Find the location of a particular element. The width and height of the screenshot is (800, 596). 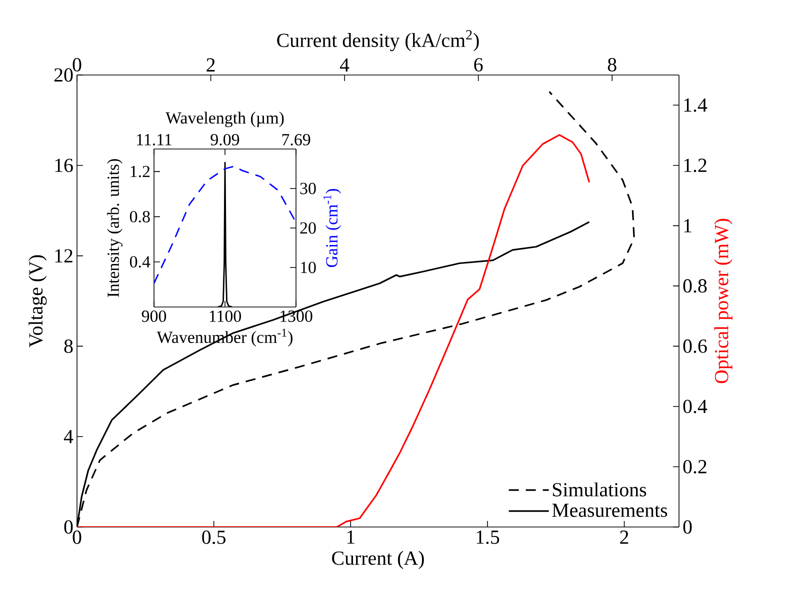

x-tick-label: 900 is located at coordinates (154, 316).